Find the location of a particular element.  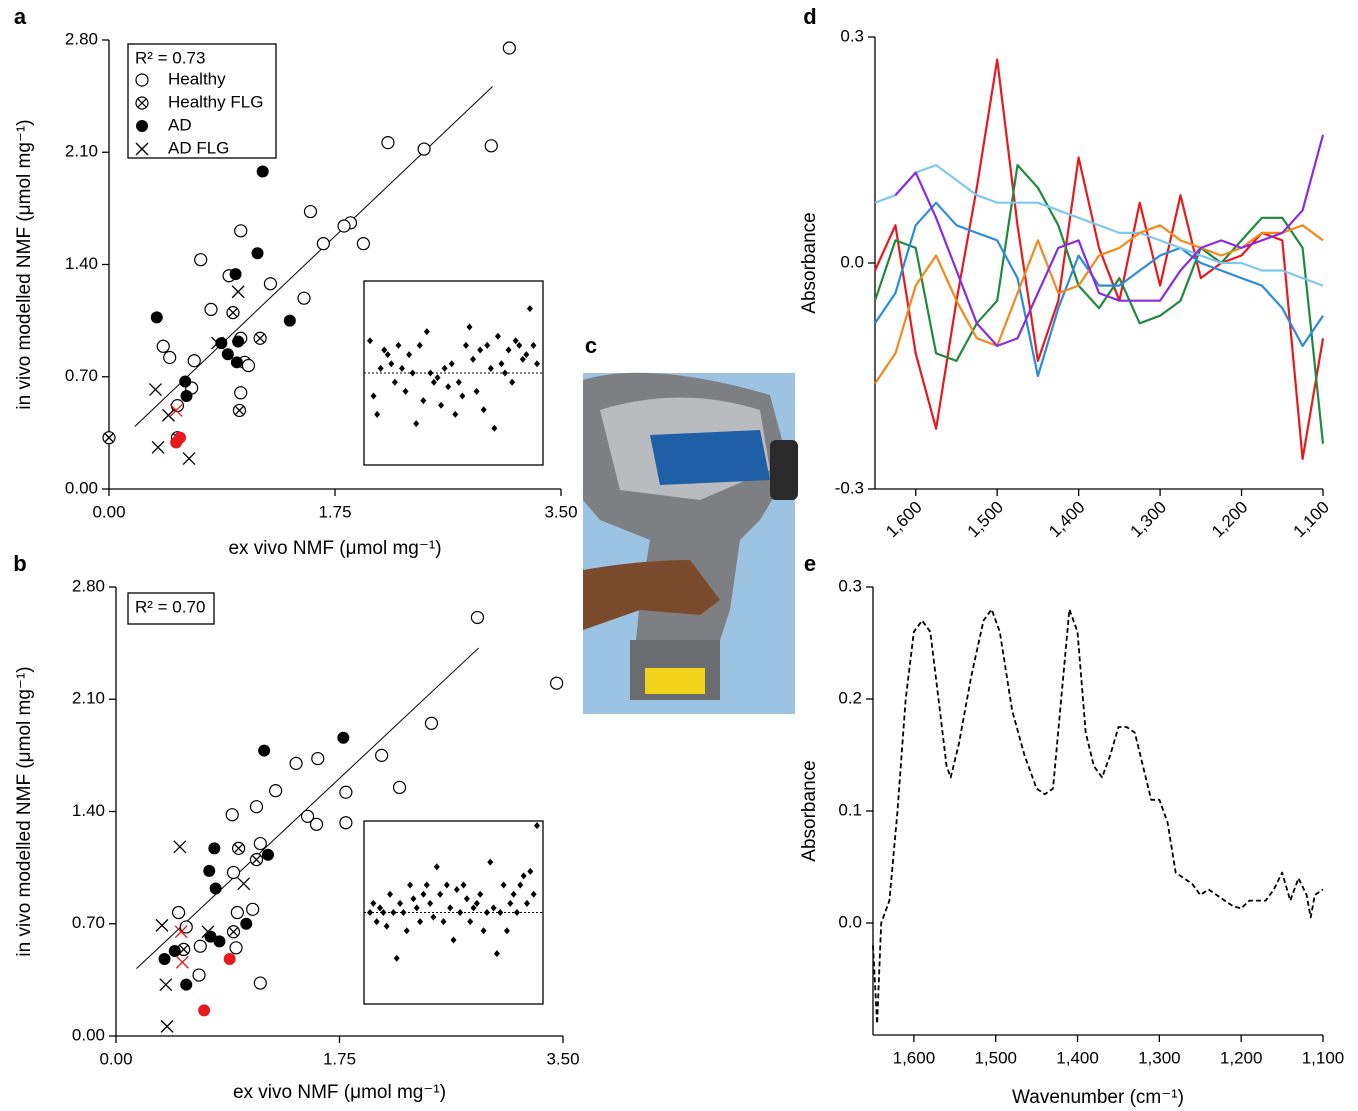

y-tick-label: 0.2 is located at coordinates (850, 697).